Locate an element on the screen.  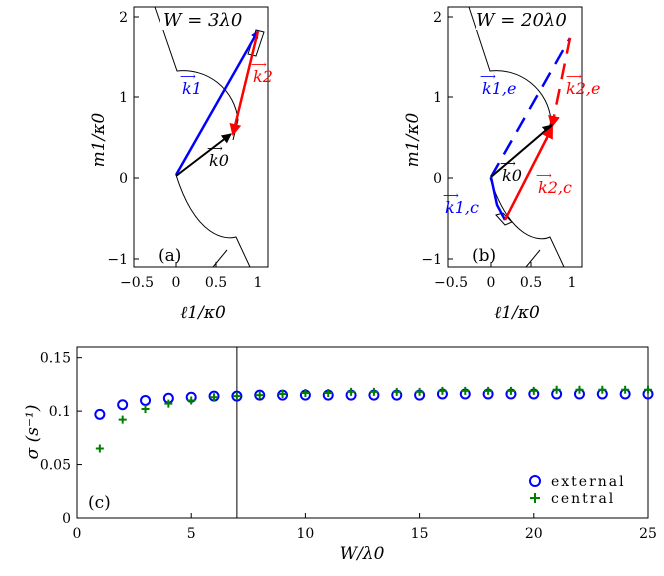
xtick-label: 10 is located at coordinates (305, 534).